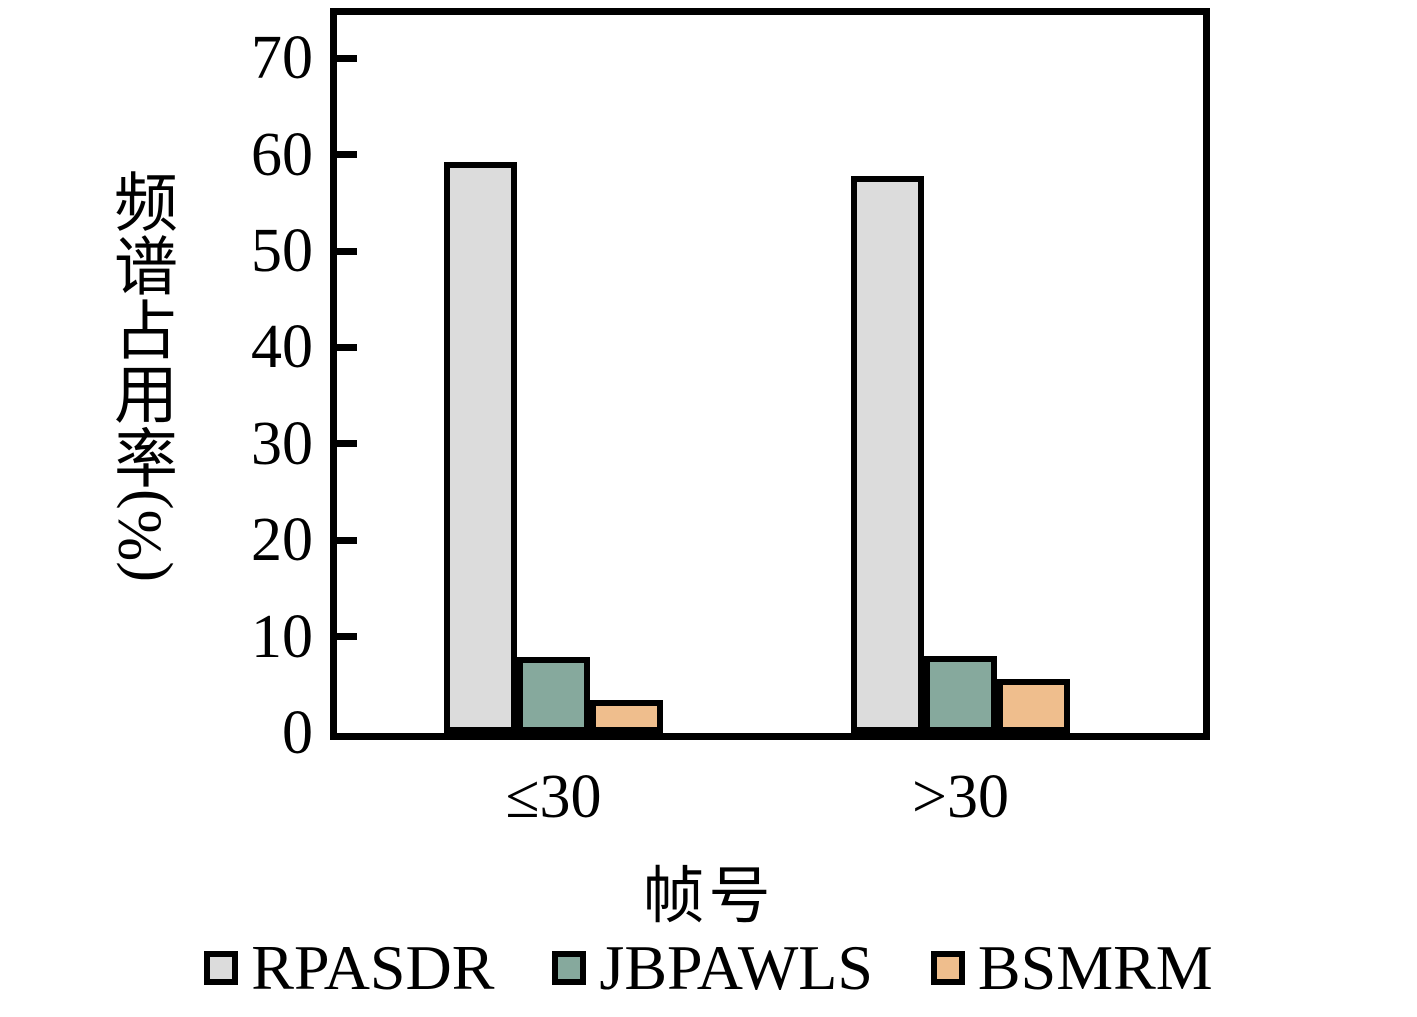 The width and height of the screenshot is (1417, 1017). I want to click on x-axis-tick-label: ≤30, so click(553, 797).